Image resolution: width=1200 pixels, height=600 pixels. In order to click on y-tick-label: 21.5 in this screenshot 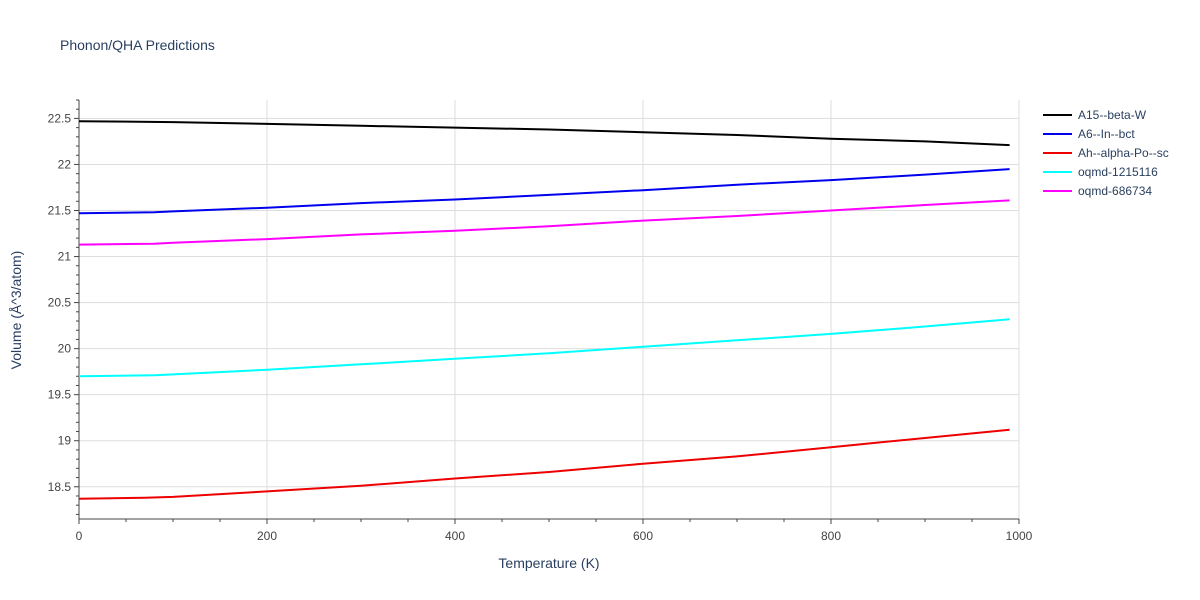, I will do `click(60, 211)`.